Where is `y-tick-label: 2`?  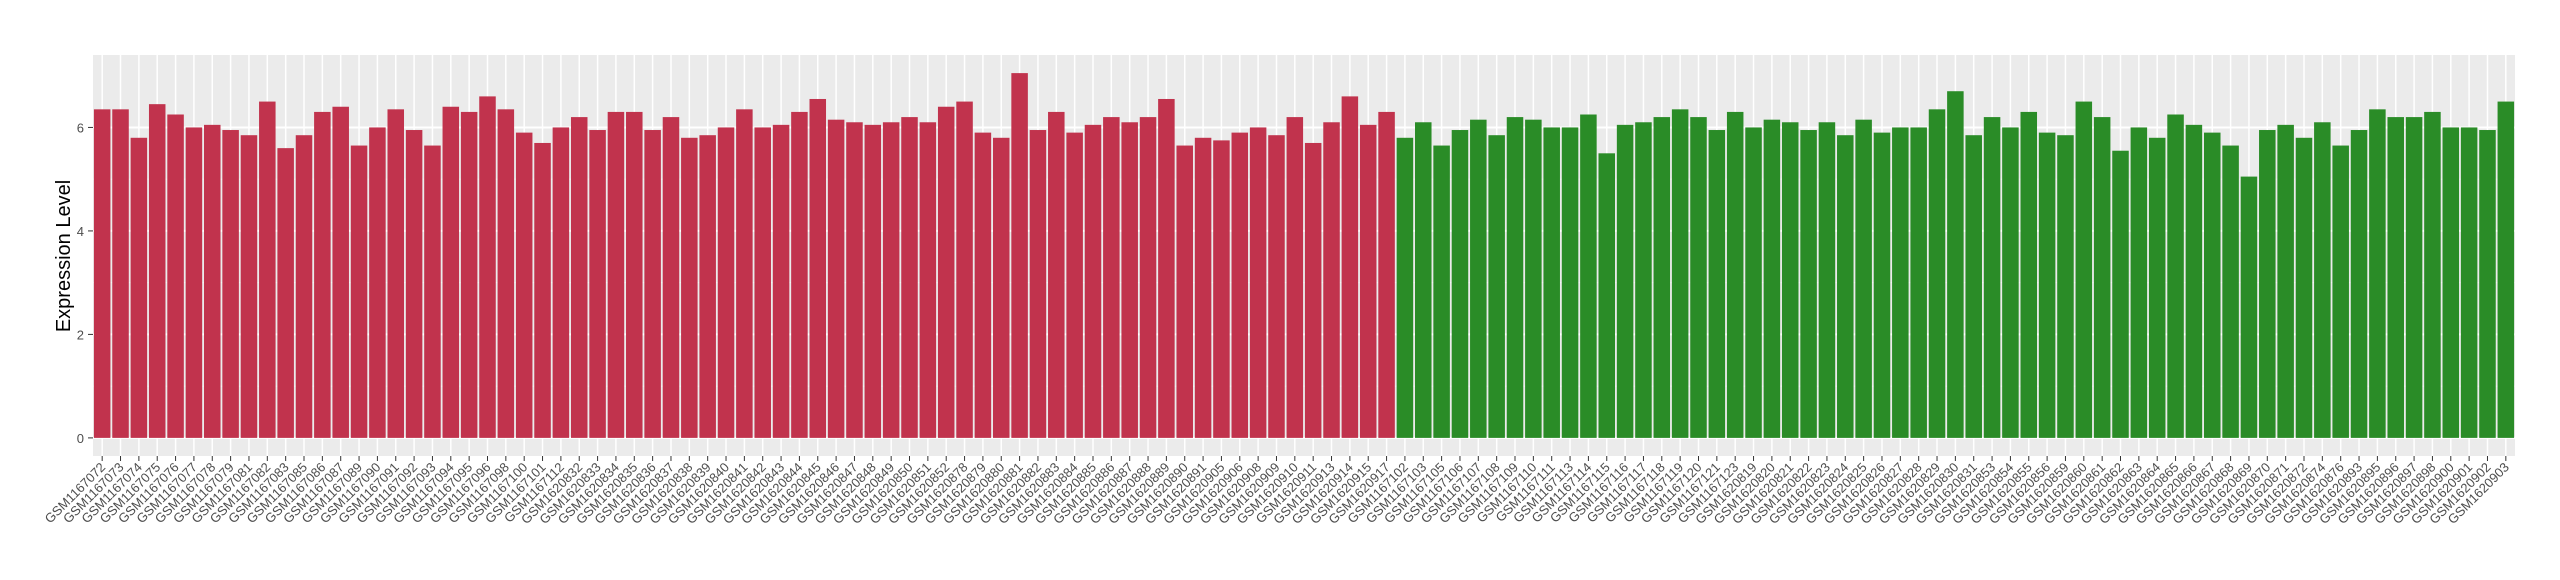 y-tick-label: 2 is located at coordinates (80, 334).